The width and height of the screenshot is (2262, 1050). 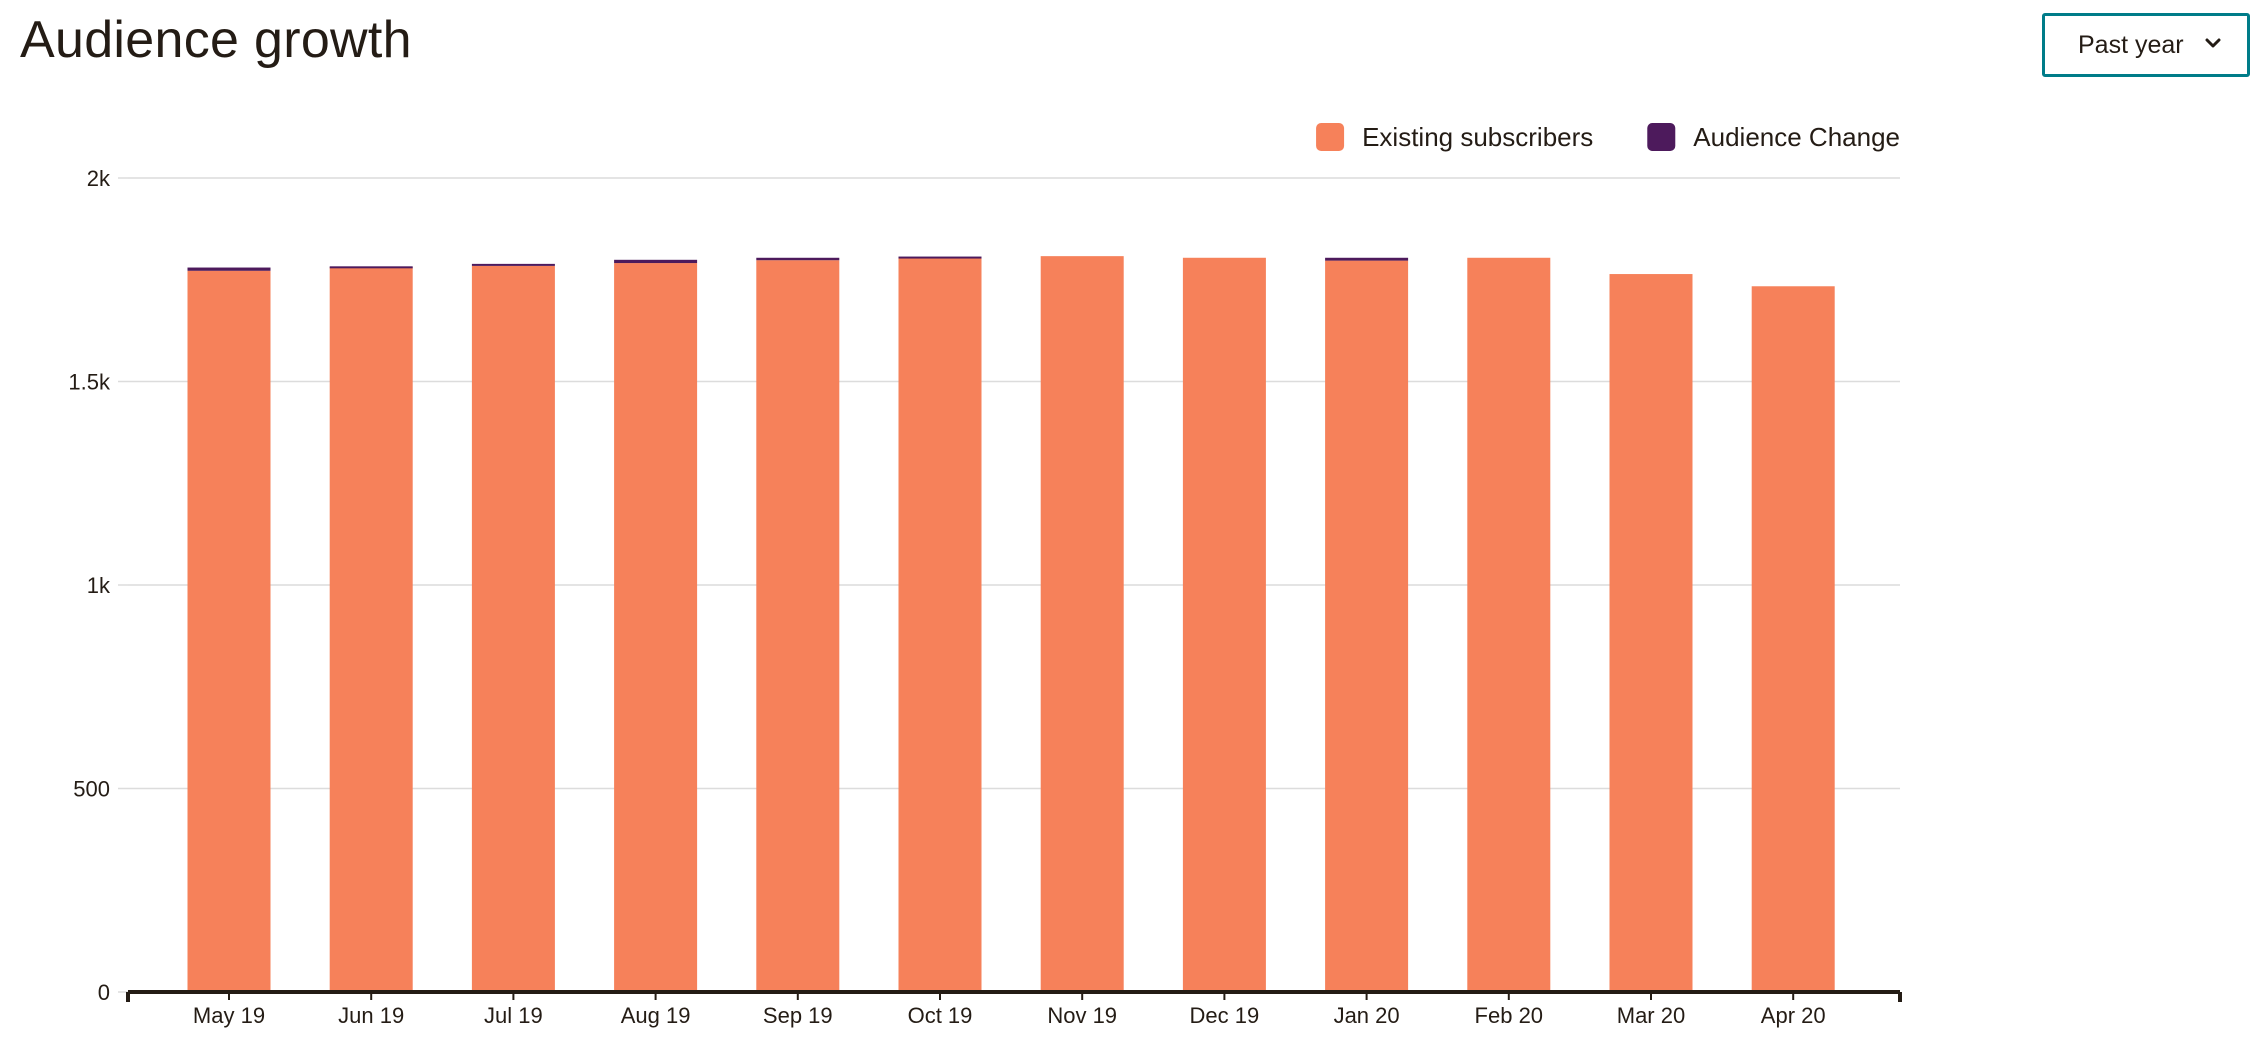 I want to click on x-tick-label: Dec 19, so click(x=1225, y=1015).